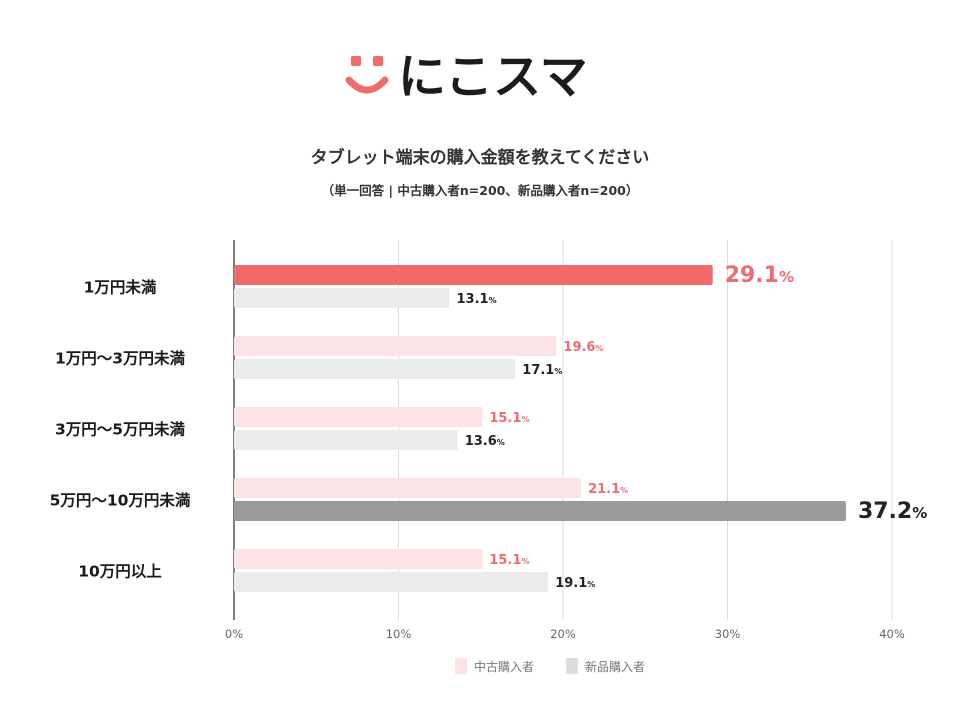 The width and height of the screenshot is (960, 720). What do you see at coordinates (120, 572) in the screenshot?
I see `category-label-4: 10万円以上` at bounding box center [120, 572].